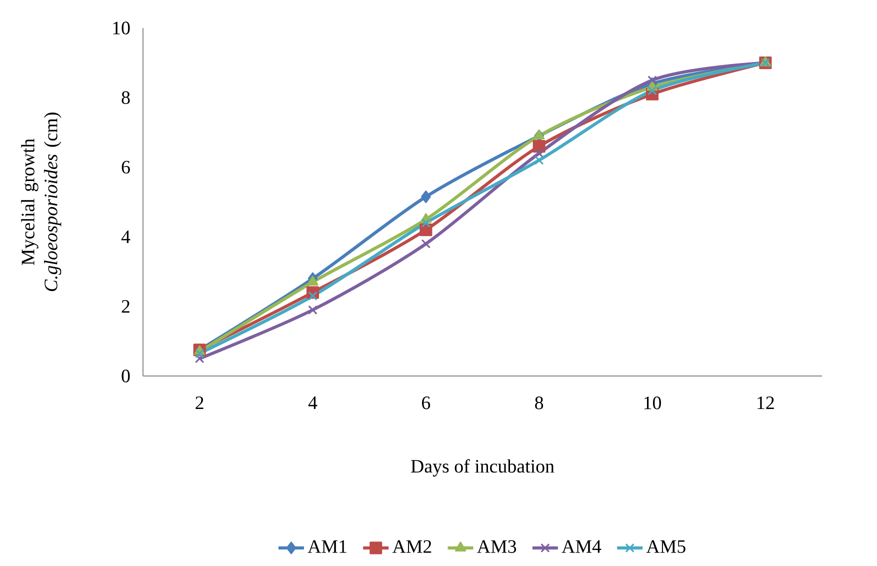  Describe the element at coordinates (666, 546) in the screenshot. I see `legend-label: AM5` at that location.